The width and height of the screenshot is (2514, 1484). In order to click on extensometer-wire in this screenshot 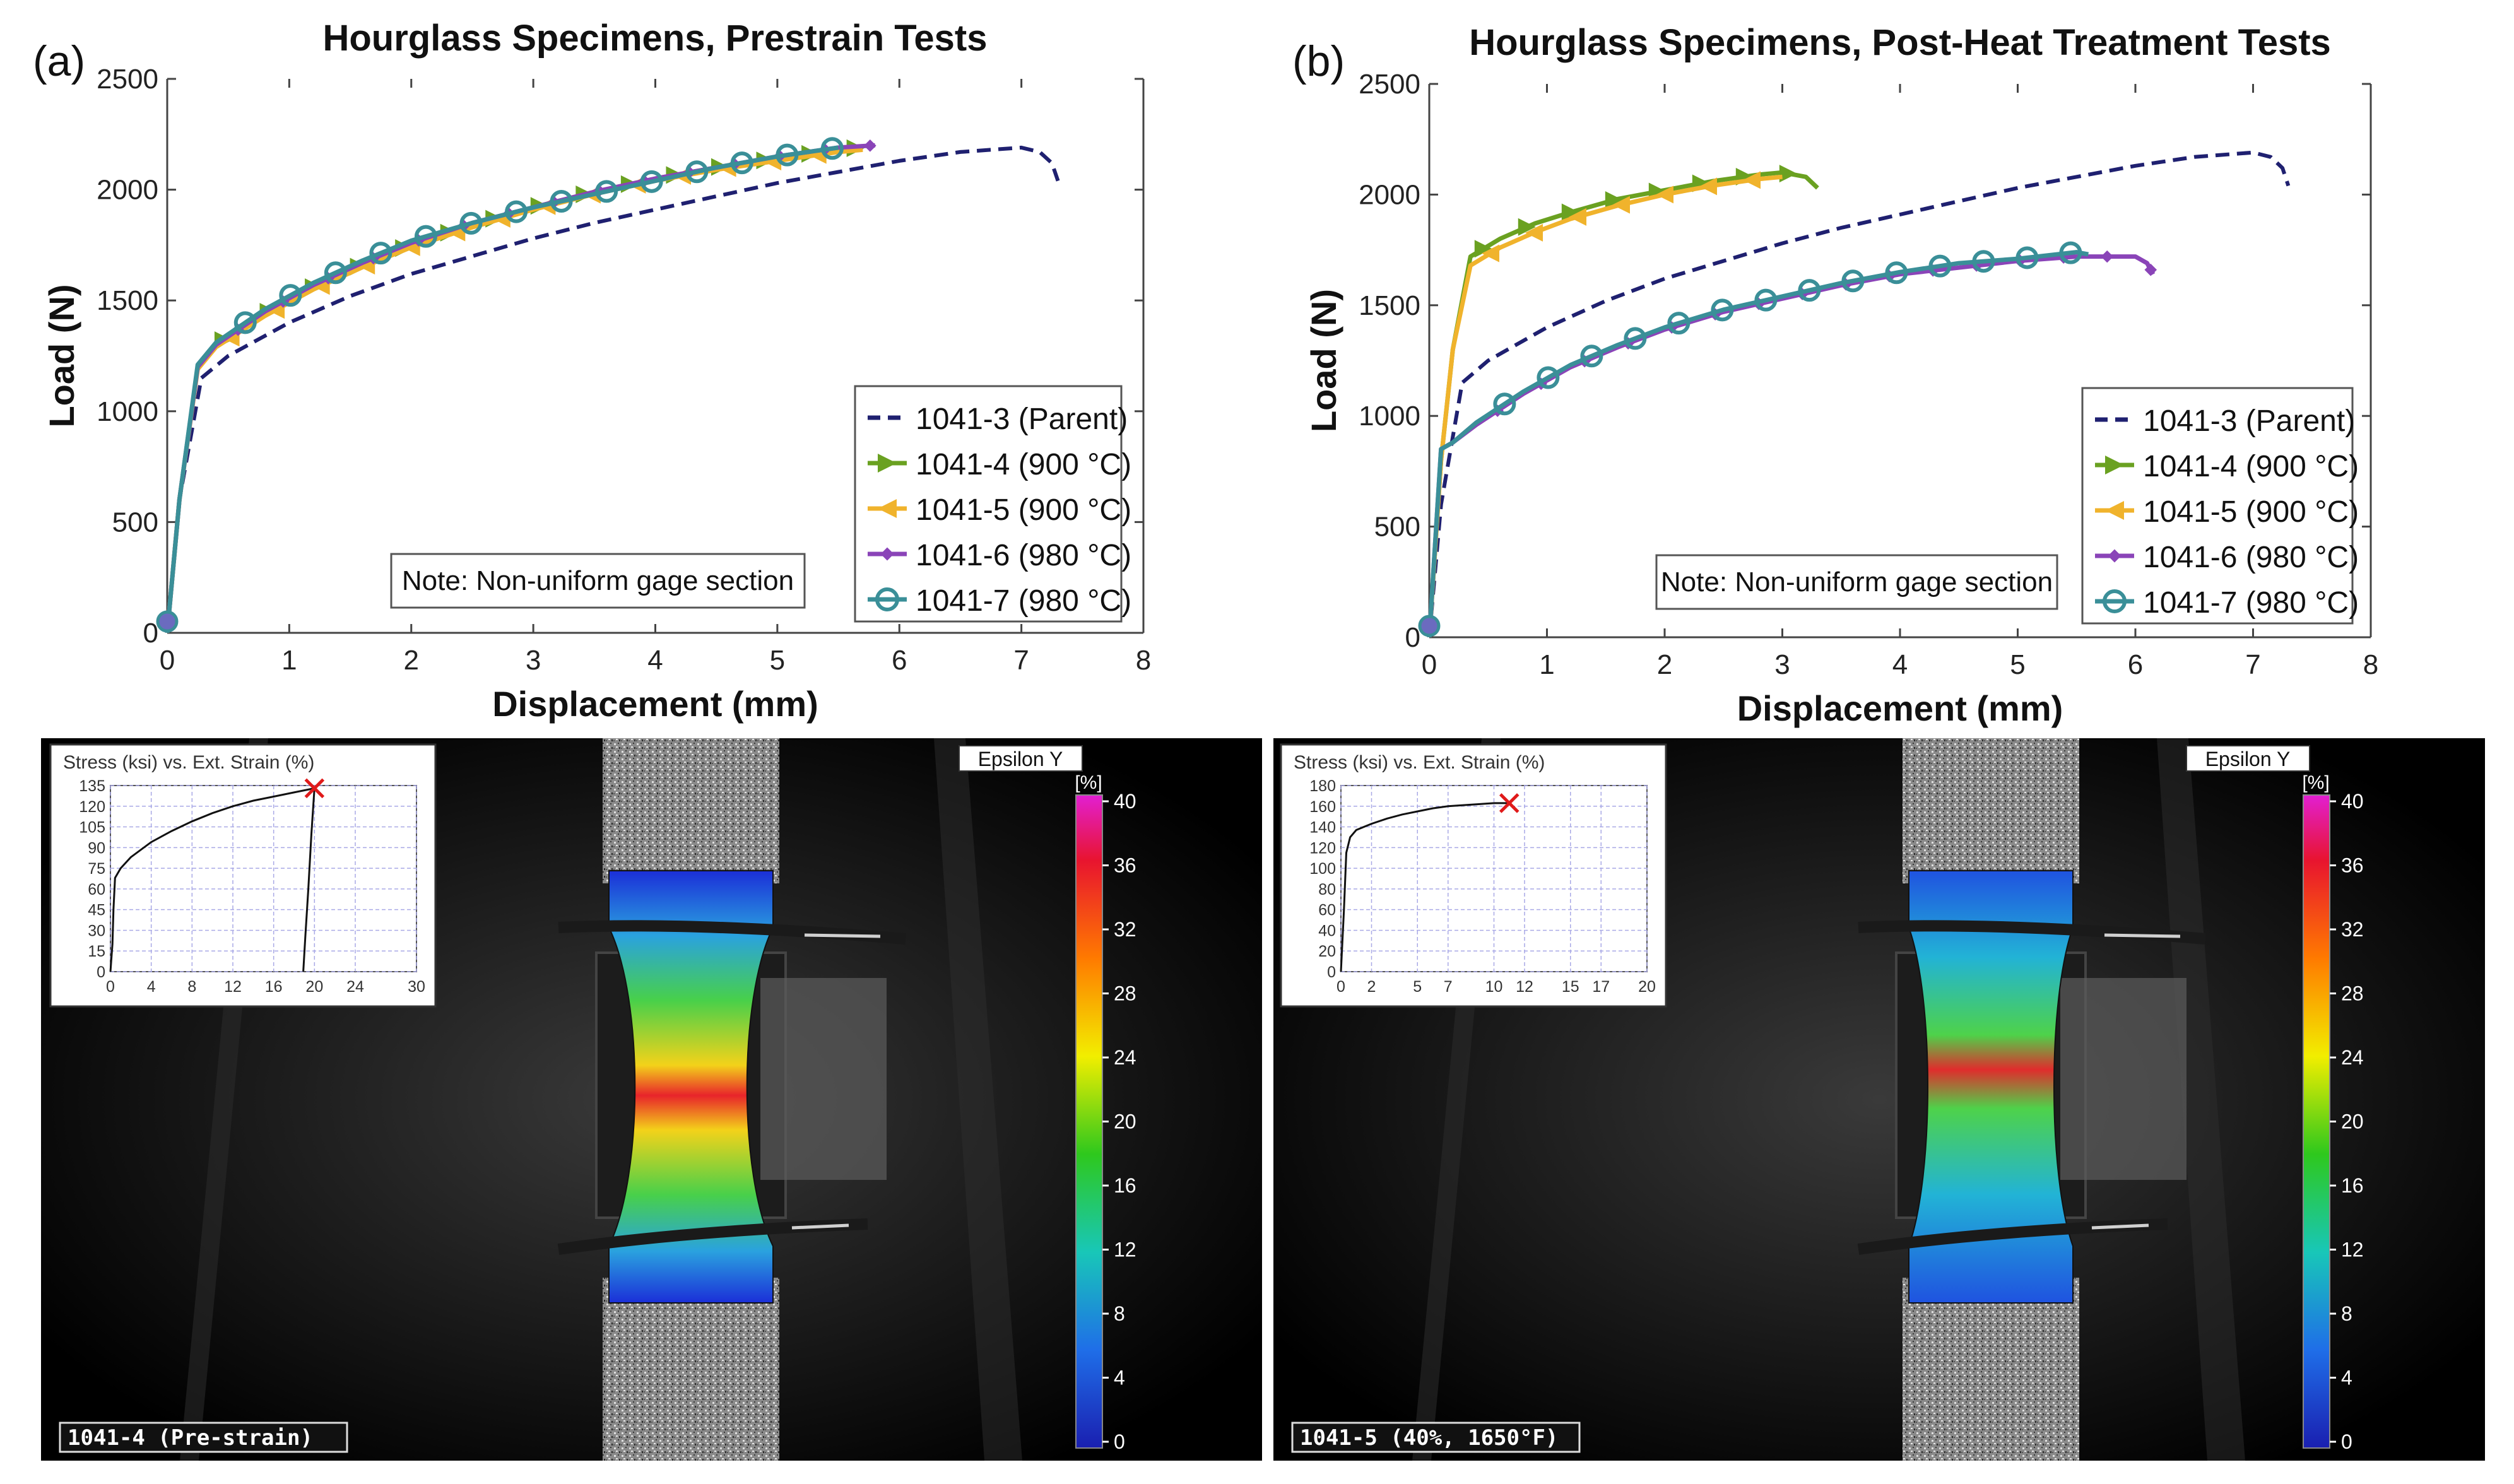, I will do `click(2120, 1226)`.